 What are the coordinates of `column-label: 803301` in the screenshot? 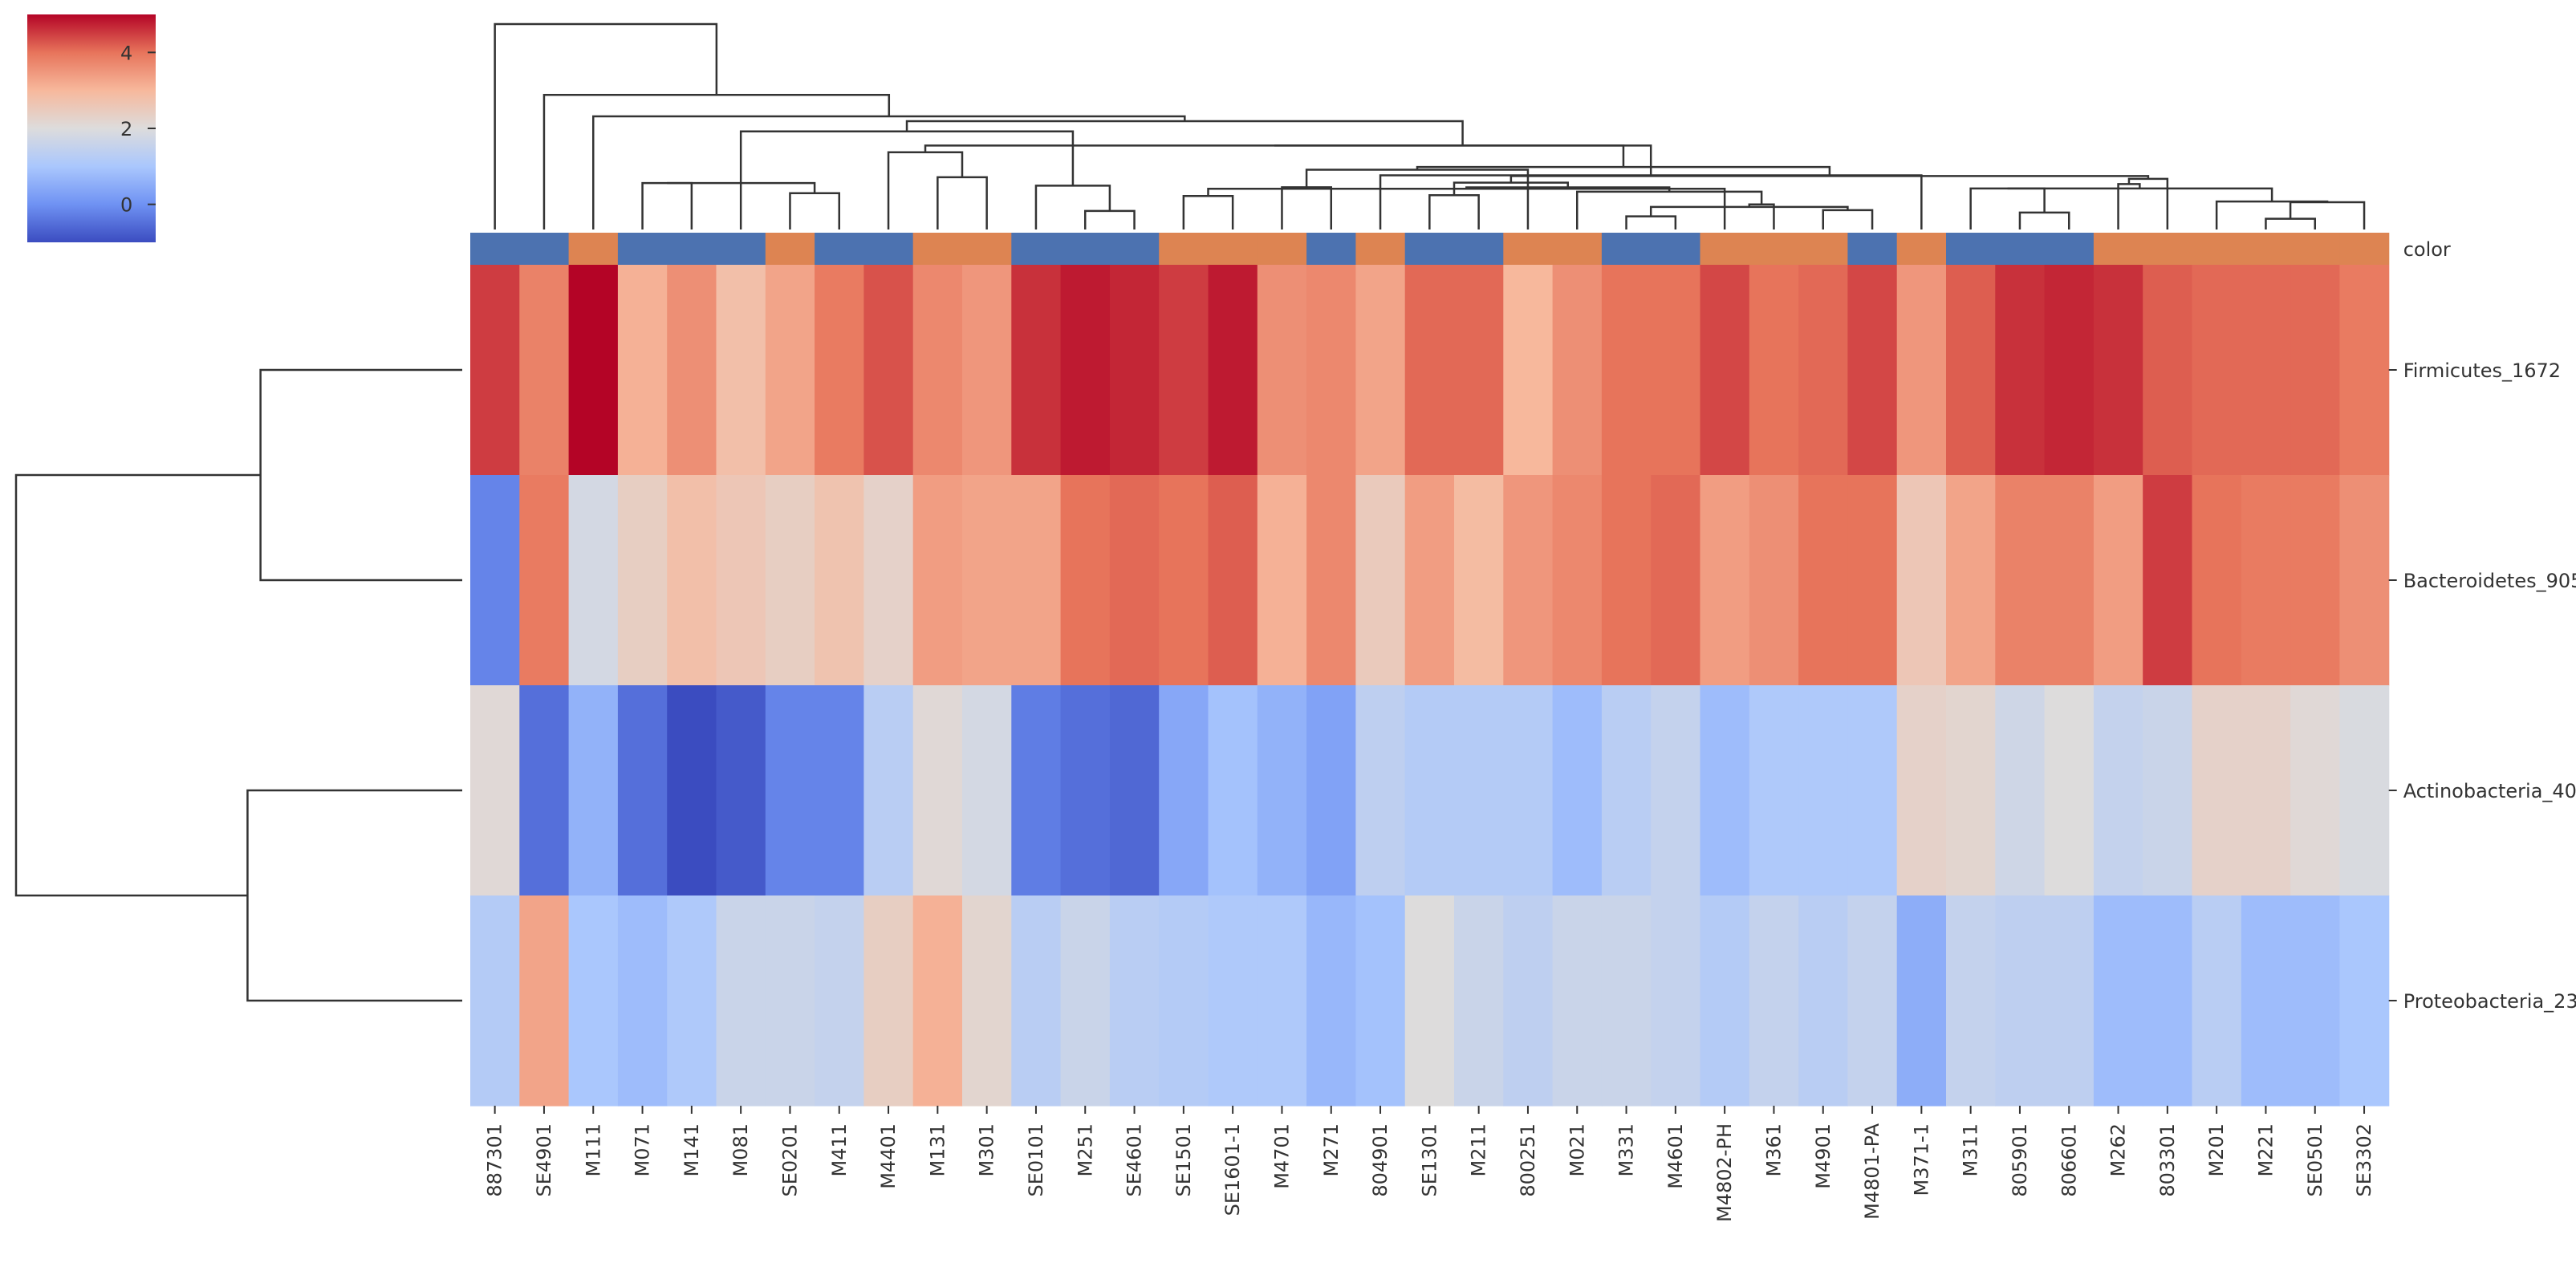 It's located at (2167, 1160).